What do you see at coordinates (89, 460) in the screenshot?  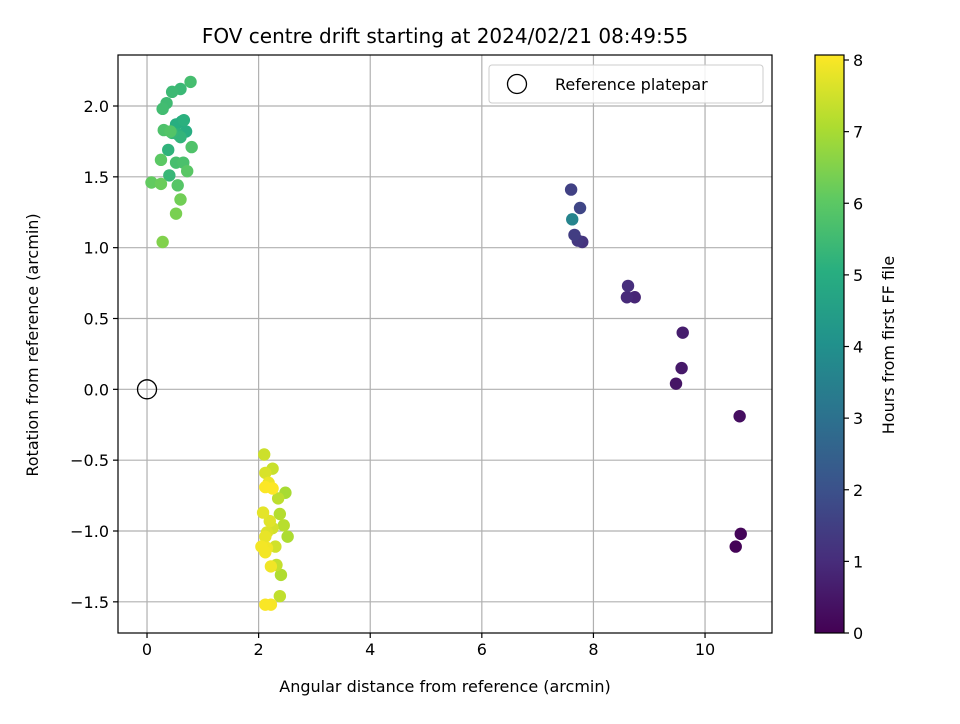 I see `y-tick-label: −0.5` at bounding box center [89, 460].